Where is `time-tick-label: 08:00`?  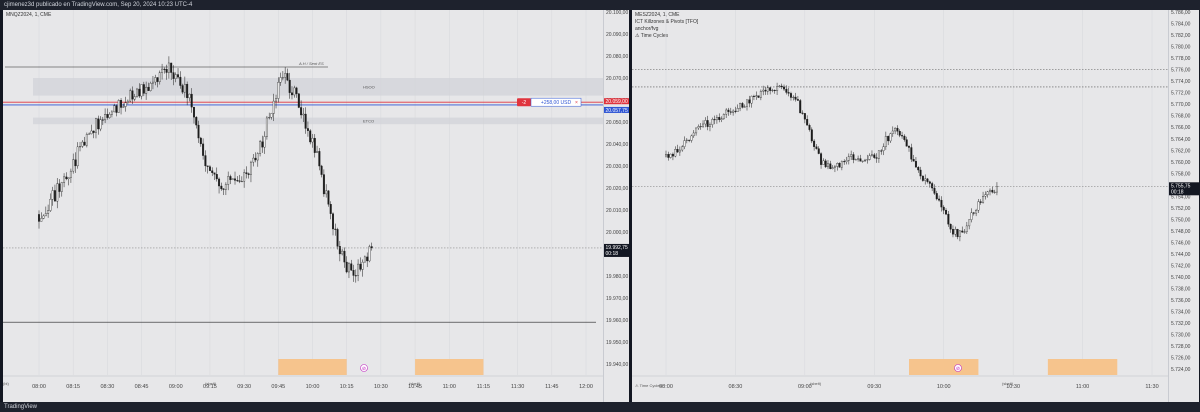 time-tick-label: 08:00 is located at coordinates (39, 387).